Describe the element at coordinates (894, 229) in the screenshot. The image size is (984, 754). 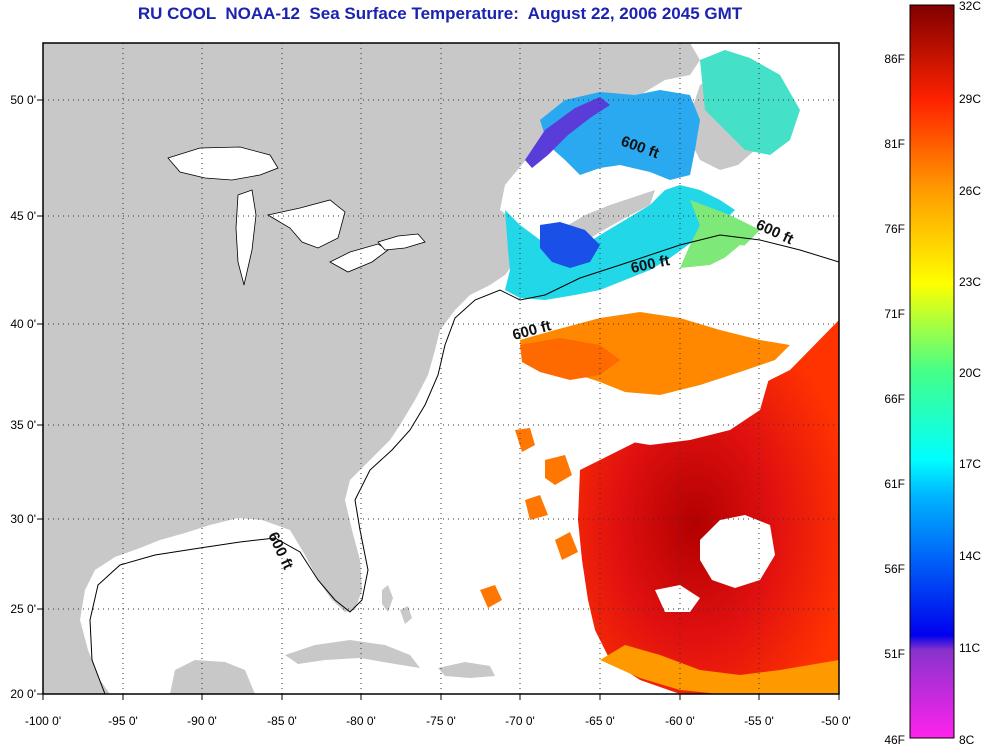
I see `fahrenheit-label: 76F` at that location.